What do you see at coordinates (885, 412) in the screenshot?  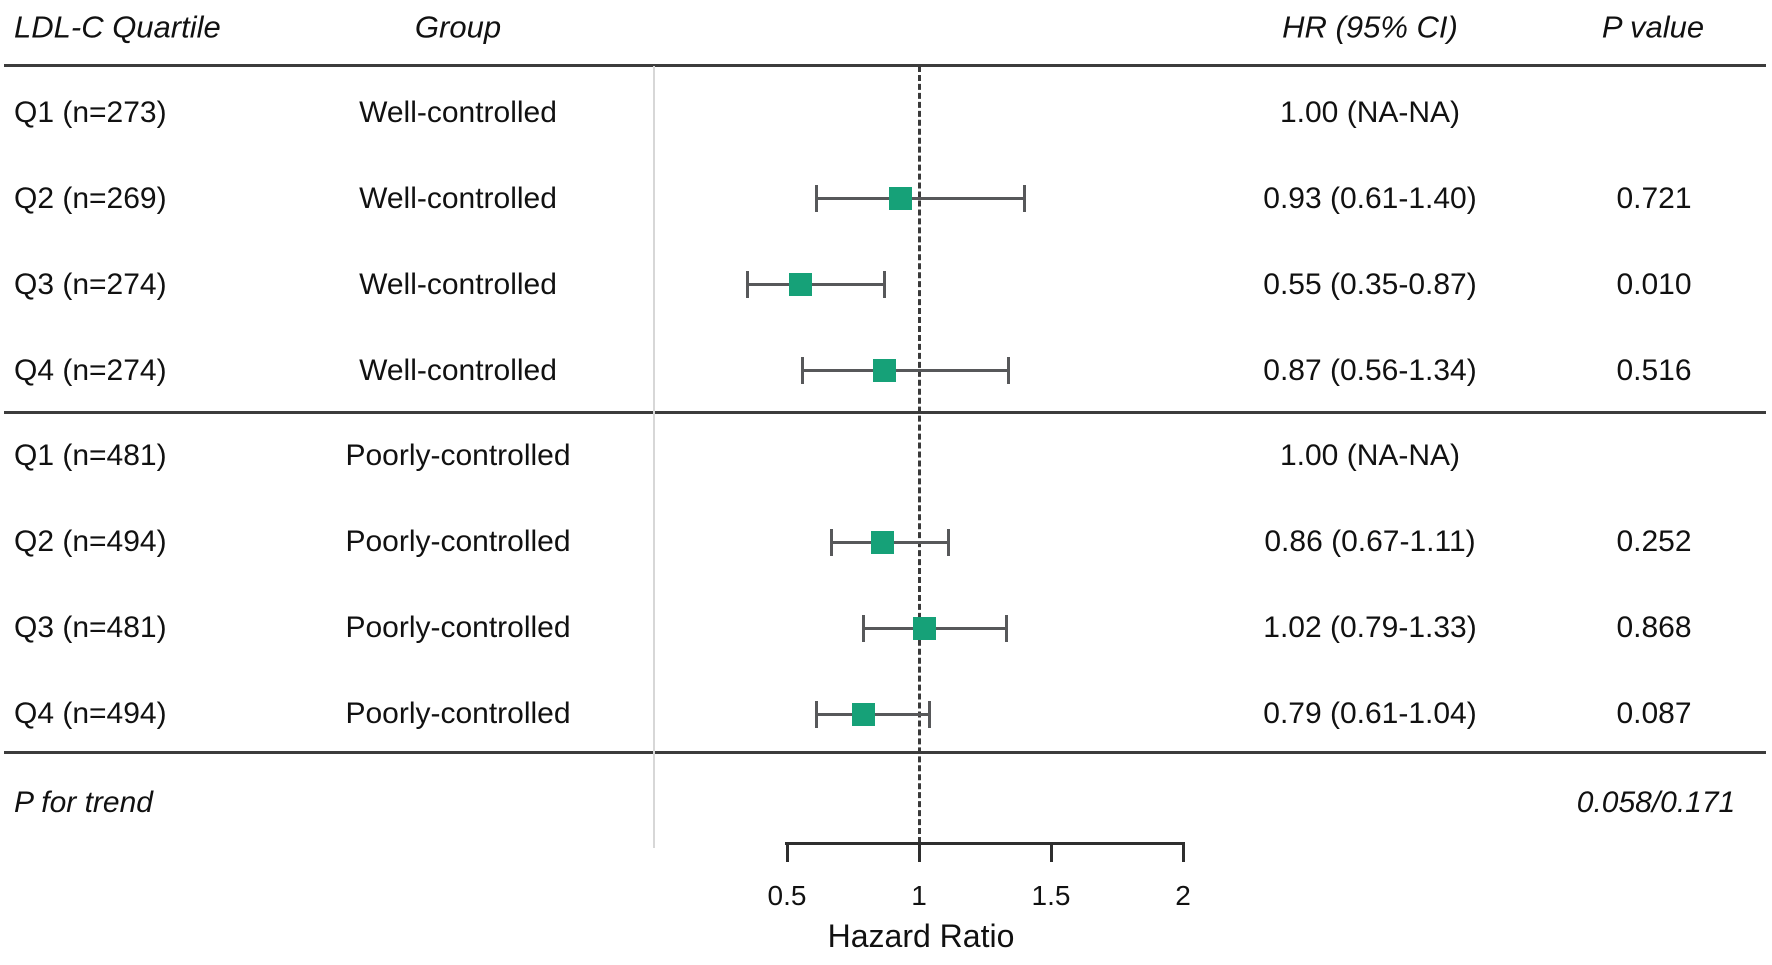 I see `section-divider-rule` at bounding box center [885, 412].